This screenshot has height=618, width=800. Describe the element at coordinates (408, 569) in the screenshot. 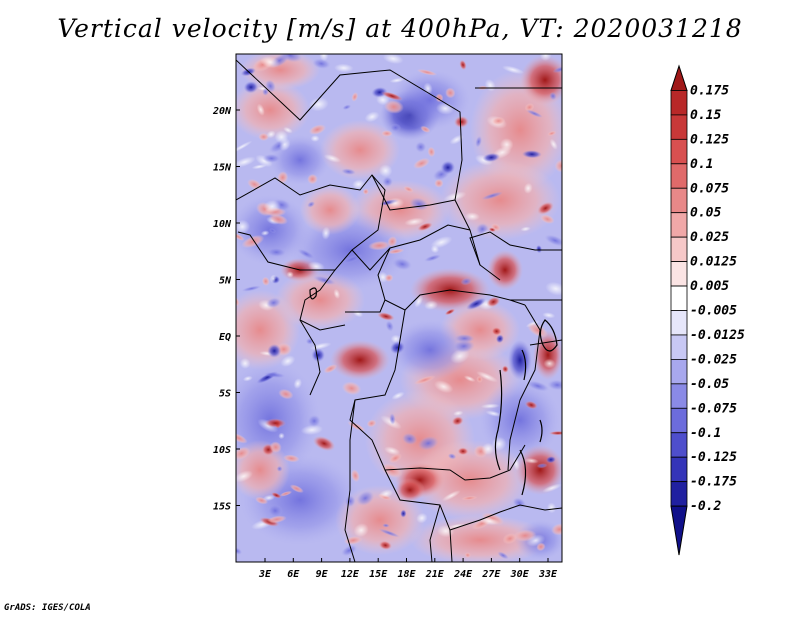

I see `longitude-axis: 3E 6E 9E 12E 15E 18E 21E 24E 27E 30E 33E` at that location.